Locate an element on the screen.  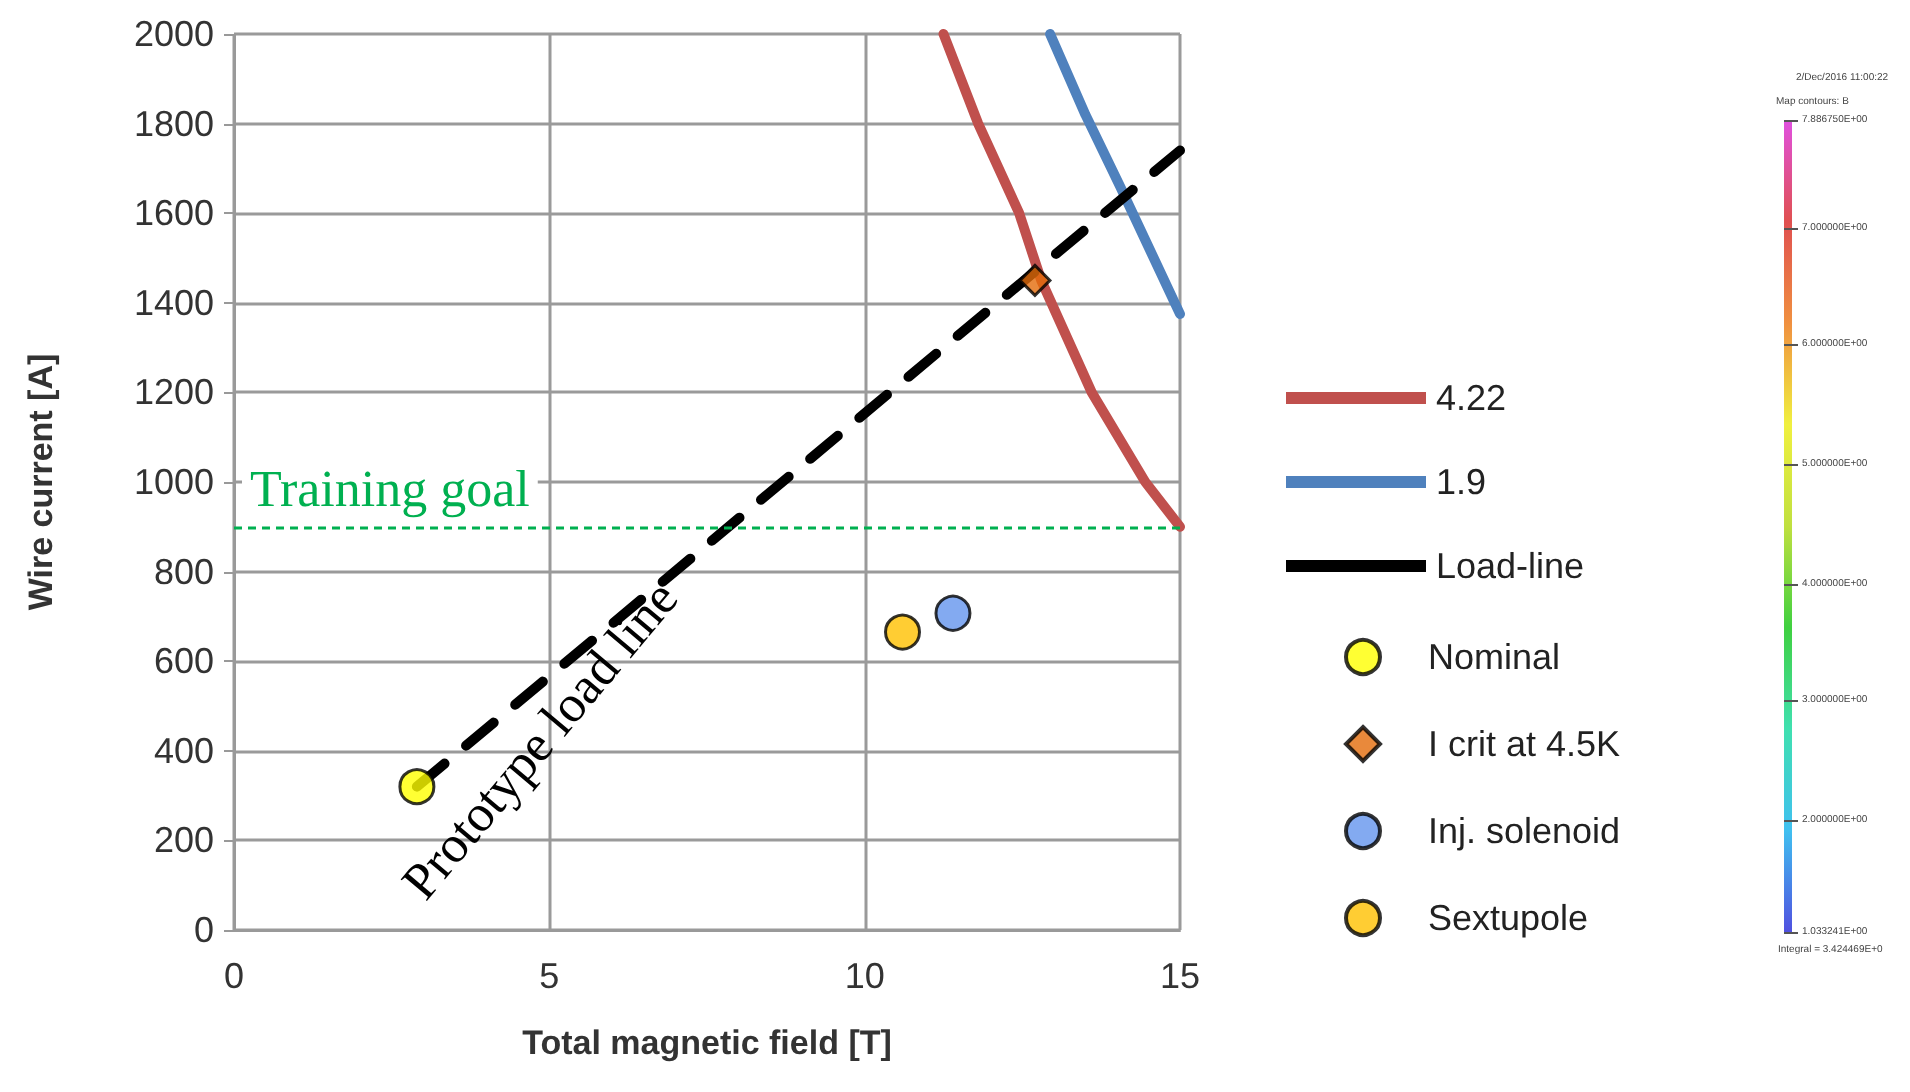
y-tick-label: 1200 is located at coordinates (173, 392).